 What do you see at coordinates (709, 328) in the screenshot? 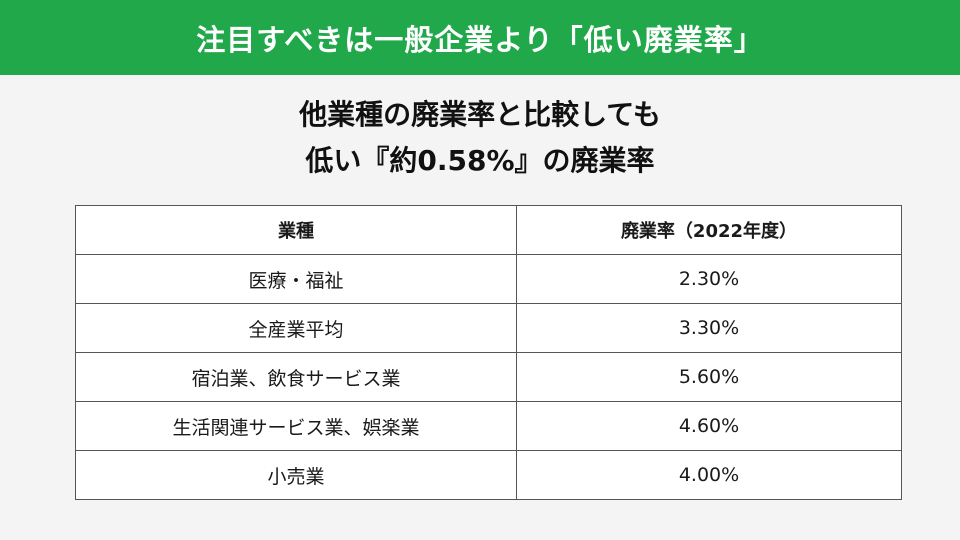
I see `rate-cell: 3.30%` at bounding box center [709, 328].